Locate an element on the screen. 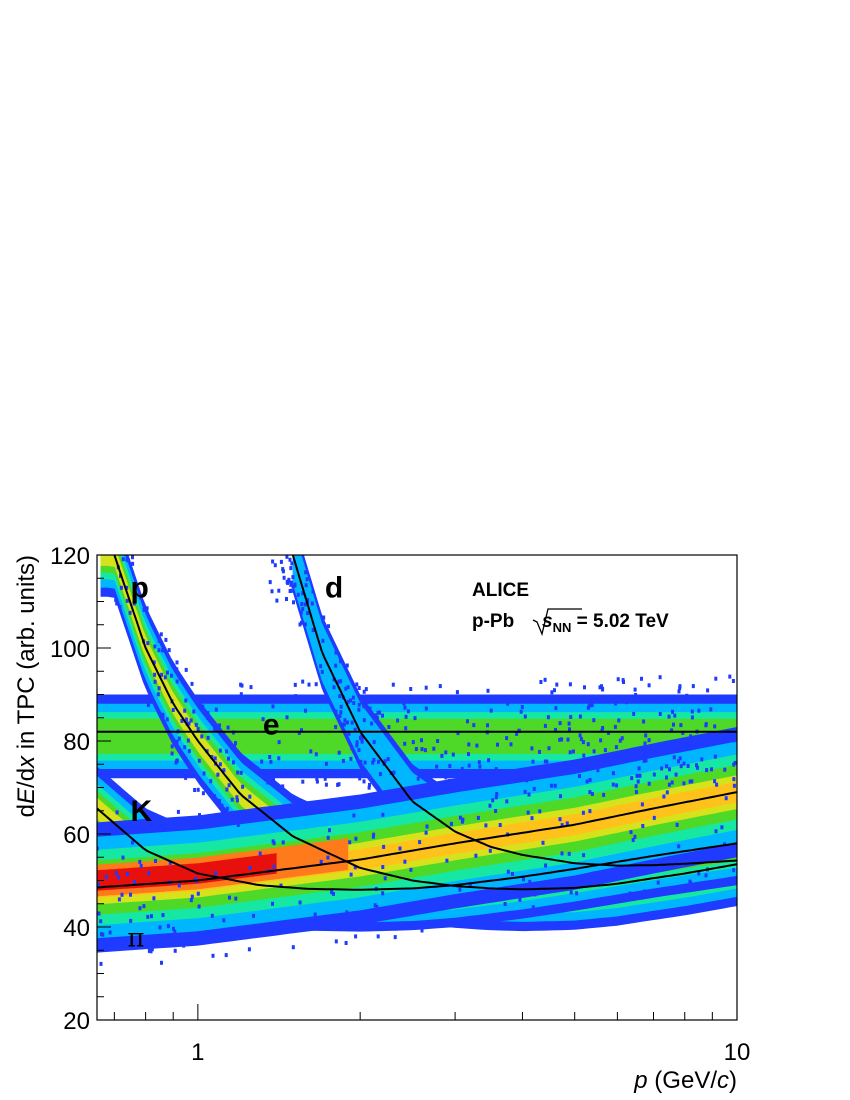 The image size is (850, 1100). species-label-p: p is located at coordinates (140, 588).